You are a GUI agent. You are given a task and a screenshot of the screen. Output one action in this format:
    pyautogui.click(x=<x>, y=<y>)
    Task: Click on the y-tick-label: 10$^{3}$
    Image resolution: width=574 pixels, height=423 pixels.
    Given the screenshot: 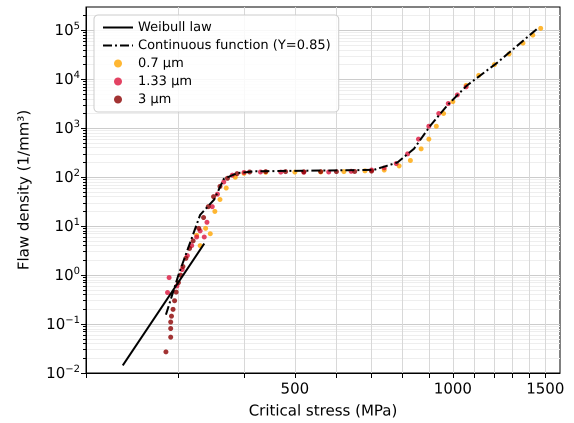 What is the action you would take?
    pyautogui.click(x=67, y=128)
    